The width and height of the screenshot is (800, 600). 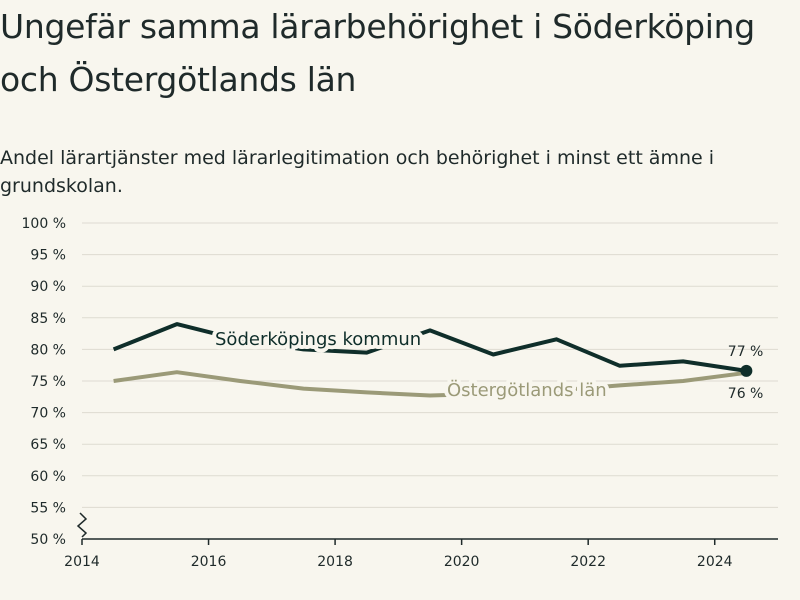 I want to click on end-value-label-ostergotland: 76 %, so click(x=746, y=394).